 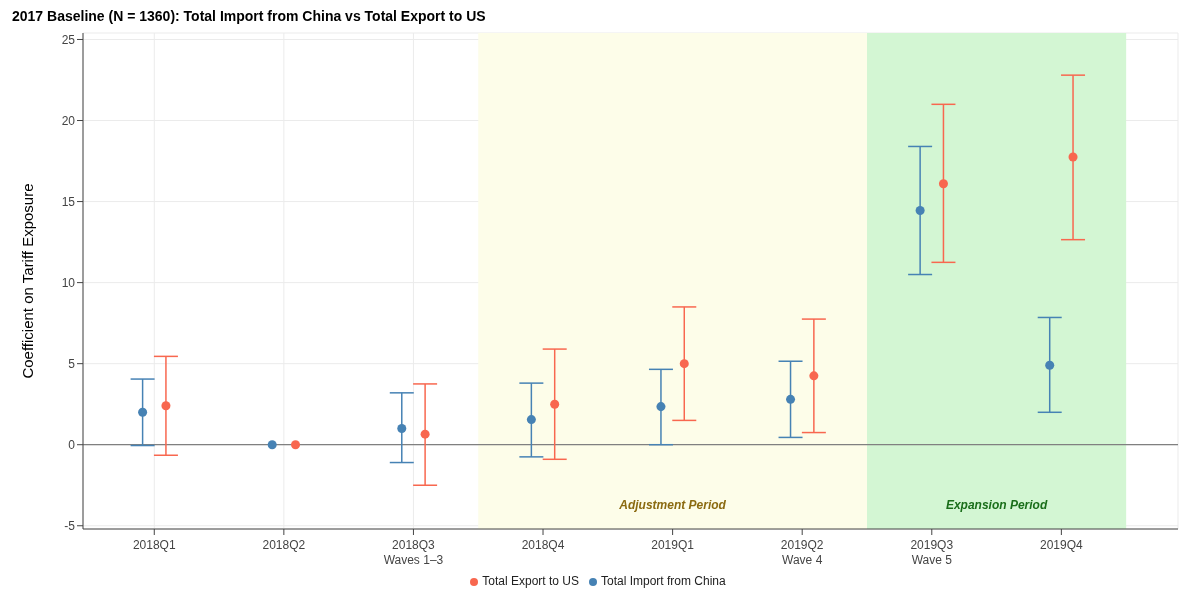 What do you see at coordinates (996, 505) in the screenshot?
I see `band-label: Expansion Period` at bounding box center [996, 505].